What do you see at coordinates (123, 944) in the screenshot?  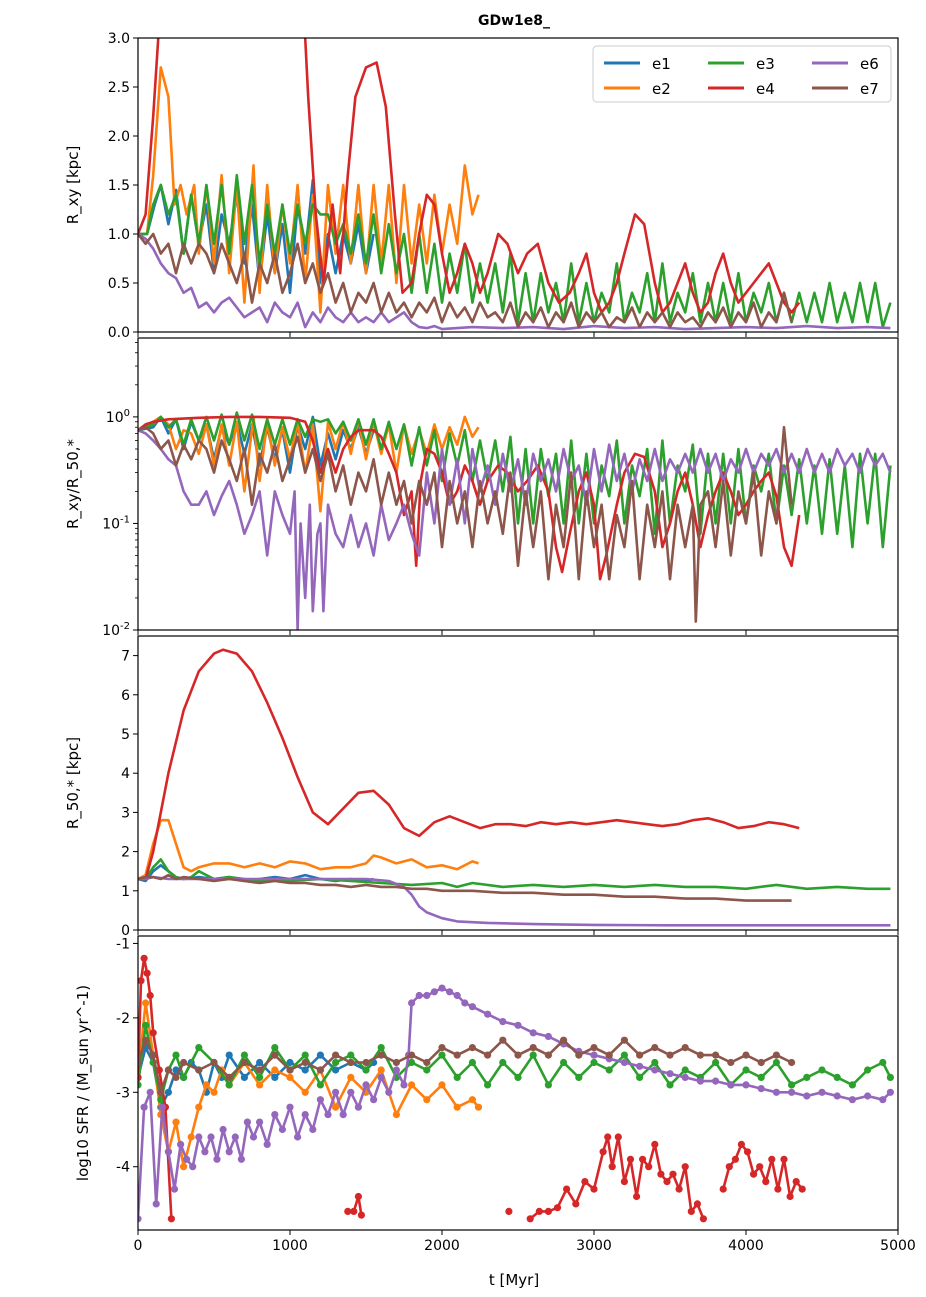 I see `y-tick-label: -1` at bounding box center [123, 944].